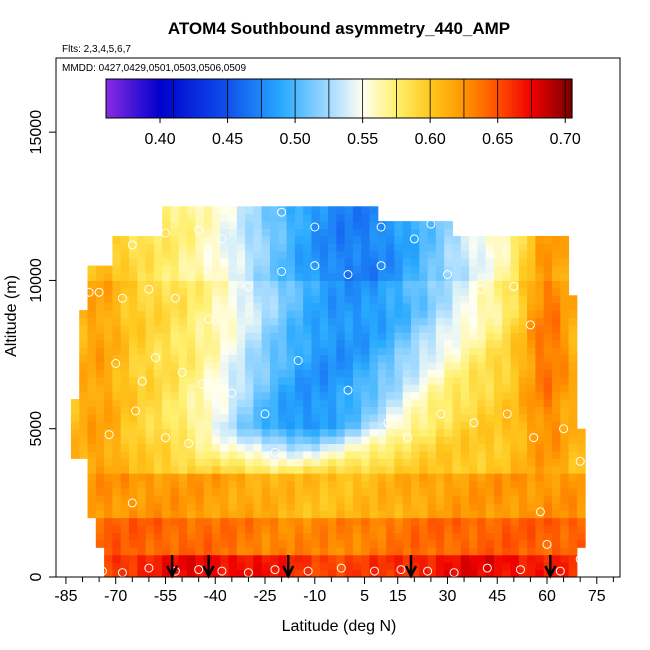  Describe the element at coordinates (295, 139) in the screenshot. I see `colorbar-tick-label: 0.50` at that location.